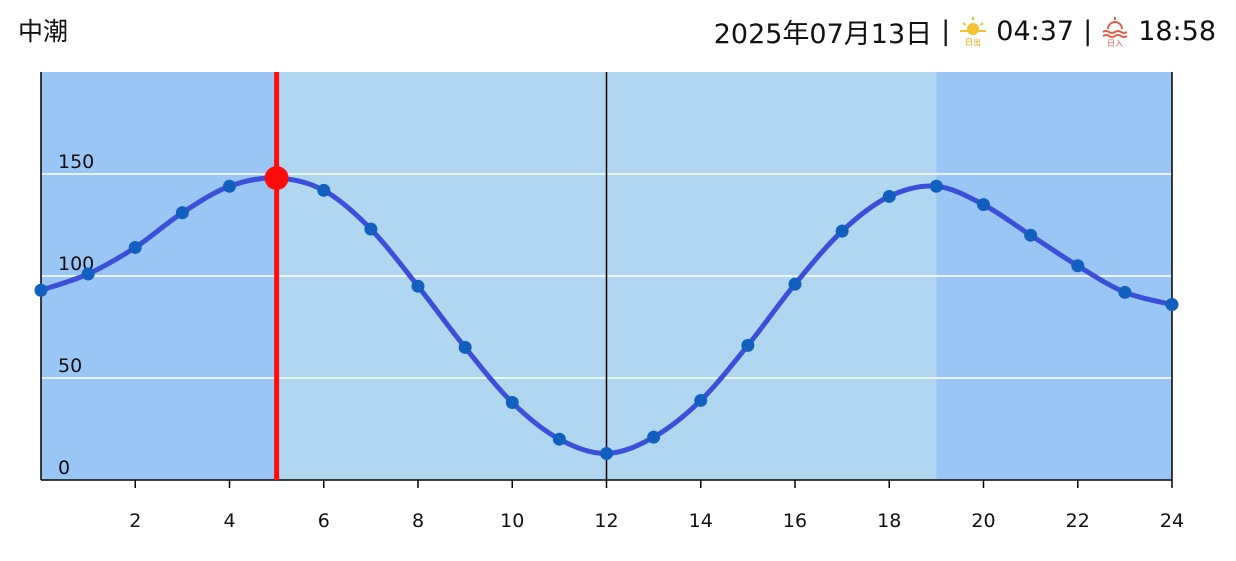 This screenshot has width=1236, height=561. What do you see at coordinates (795, 521) in the screenshot?
I see `x-tick-label: 16` at bounding box center [795, 521].